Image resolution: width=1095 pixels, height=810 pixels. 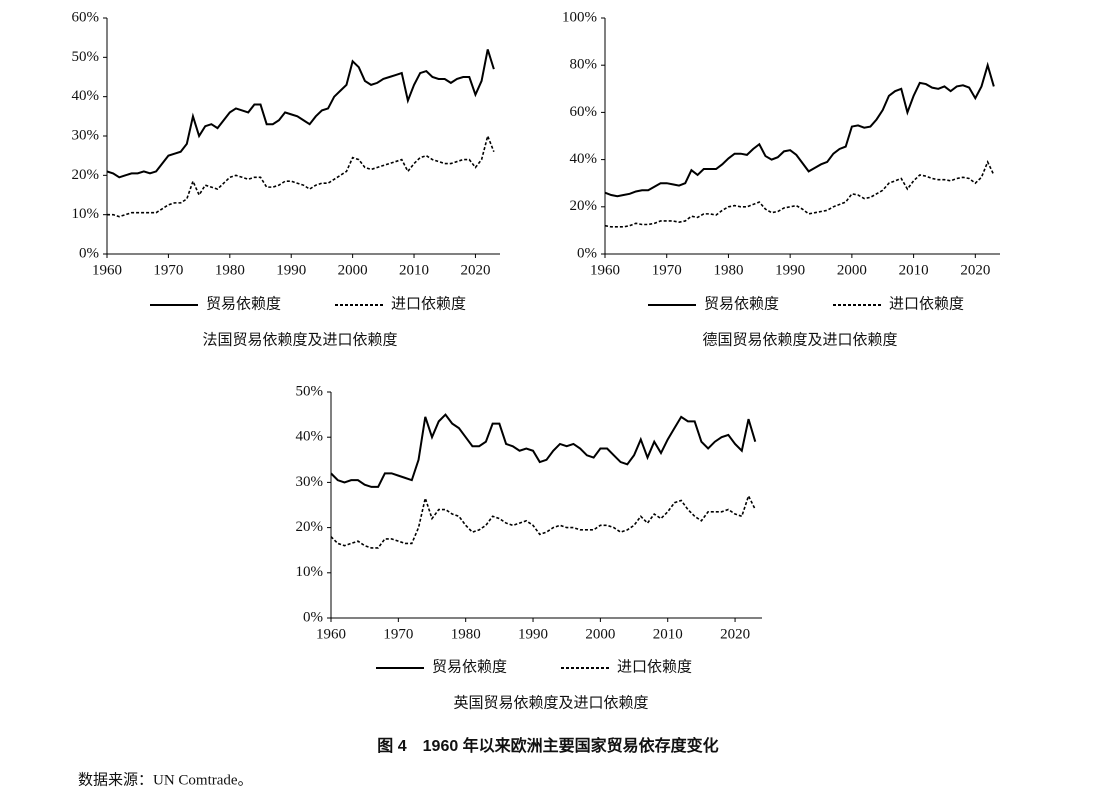 What do you see at coordinates (579, 17) in the screenshot?
I see `y-tick-label: 100%` at bounding box center [579, 17].